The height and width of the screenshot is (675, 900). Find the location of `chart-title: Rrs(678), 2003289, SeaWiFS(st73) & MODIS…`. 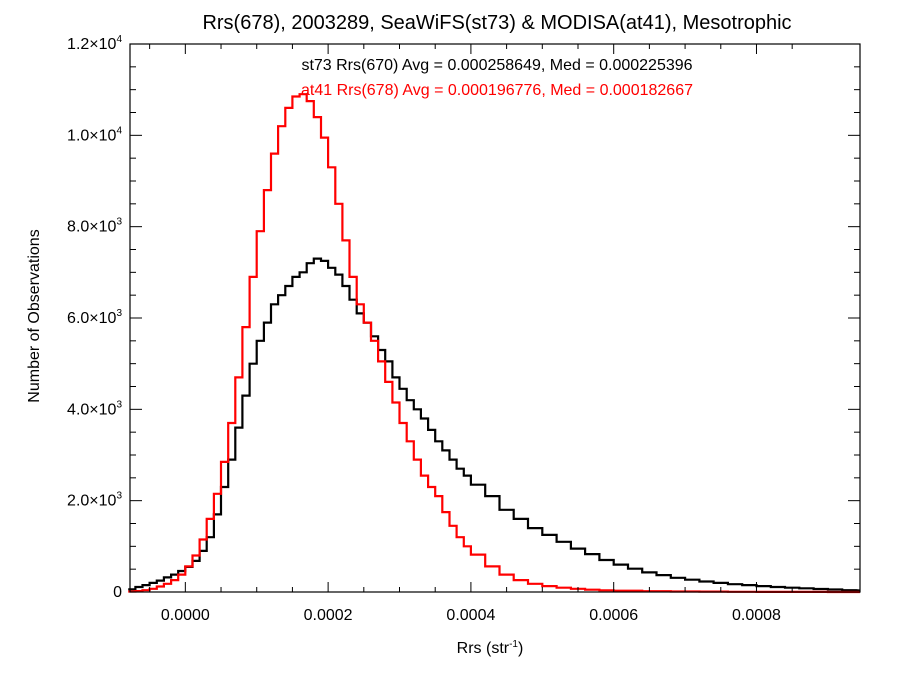

chart-title: Rrs(678), 2003289, SeaWiFS(st73) & MODIS… is located at coordinates (496, 23).